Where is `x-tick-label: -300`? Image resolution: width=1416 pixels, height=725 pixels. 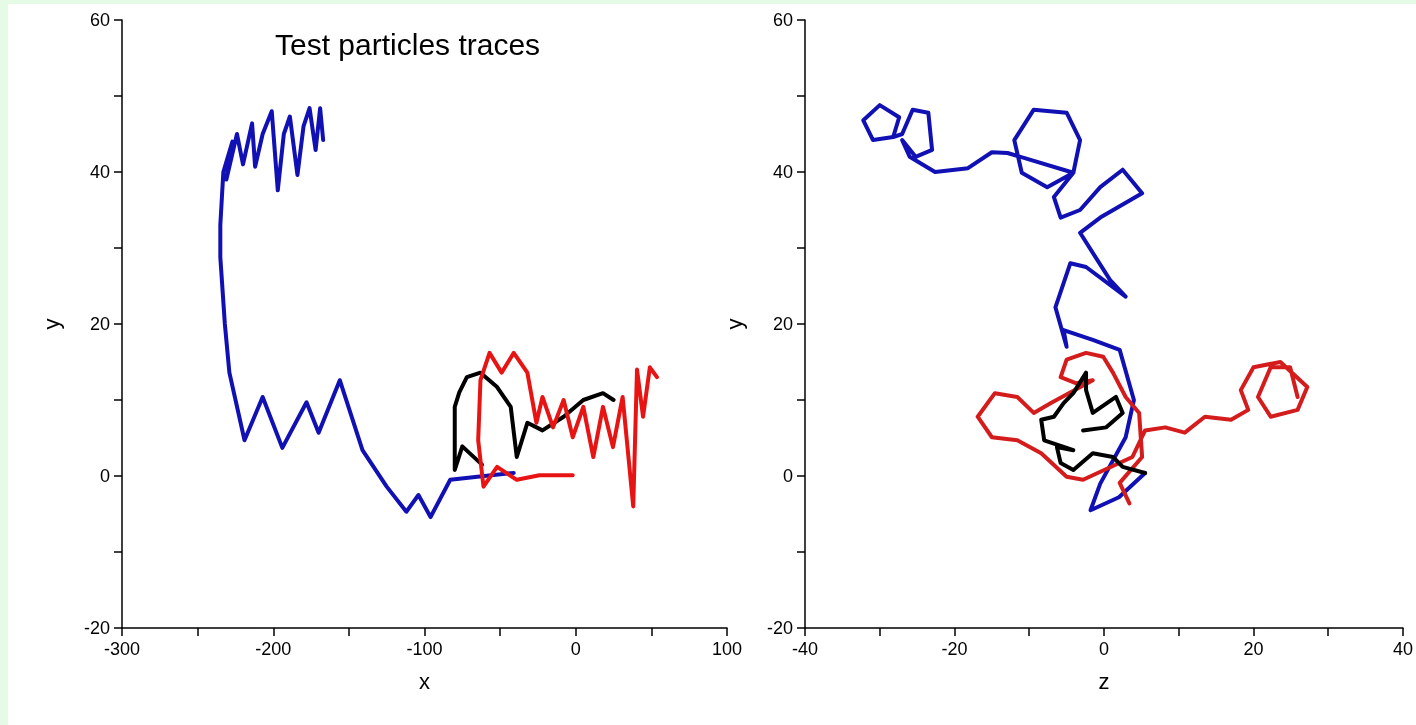
x-tick-label: -300 is located at coordinates (122, 649).